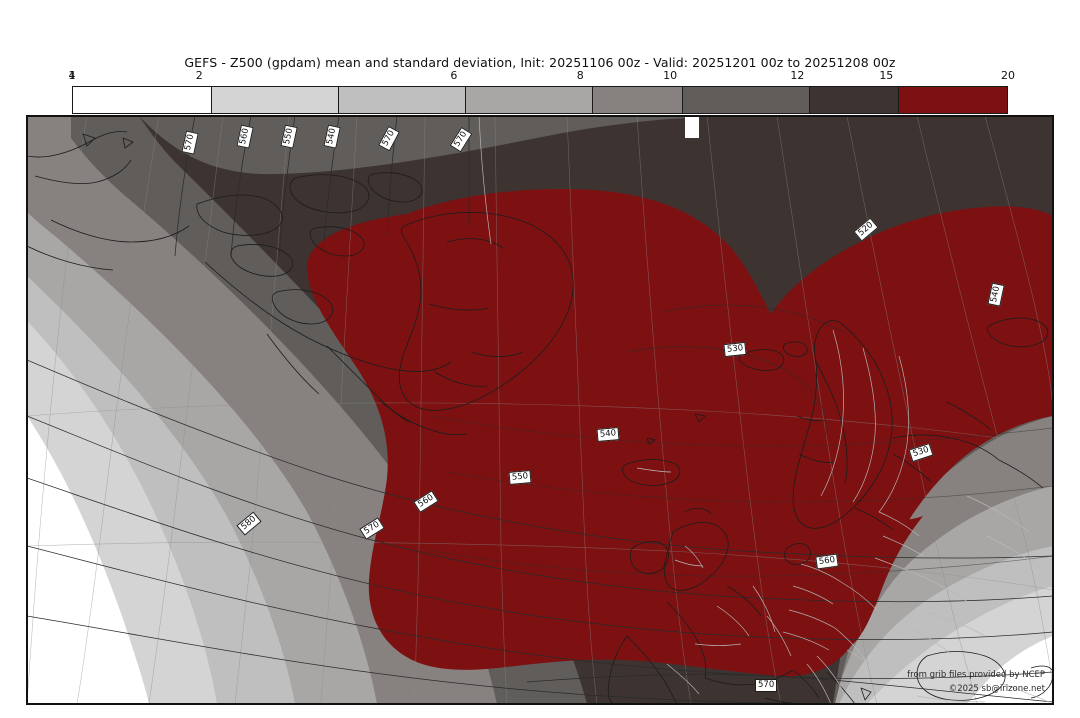  What do you see at coordinates (199, 75) in the screenshot?
I see `colorbar-tick-2: 2` at bounding box center [199, 75].